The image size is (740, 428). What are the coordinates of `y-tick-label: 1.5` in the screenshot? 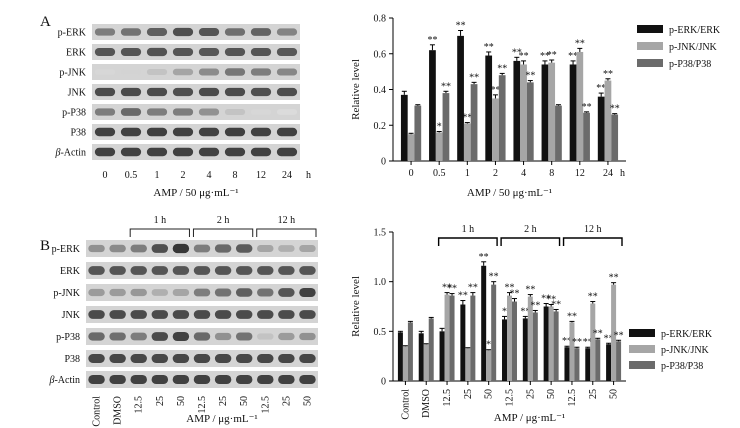 It's located at (380, 233).